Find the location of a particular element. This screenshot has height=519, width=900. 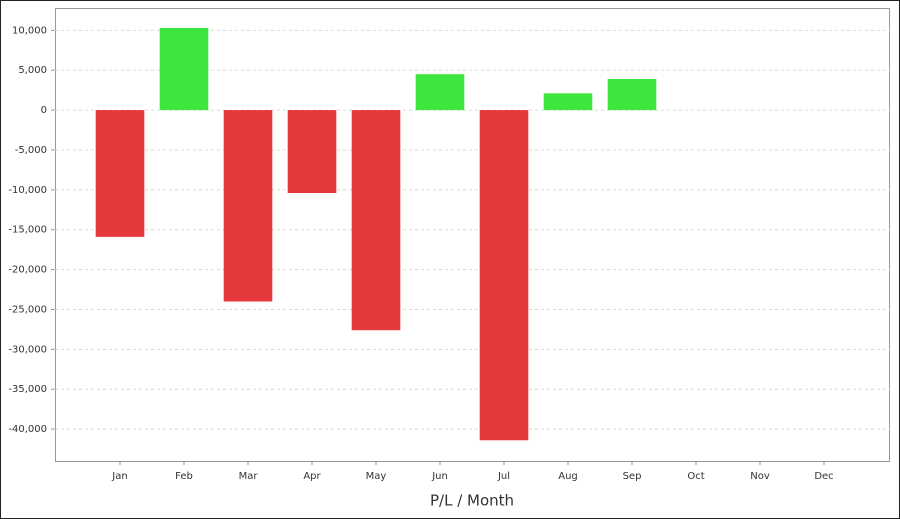

x-axis-label: P/L / Month is located at coordinates (472, 501).